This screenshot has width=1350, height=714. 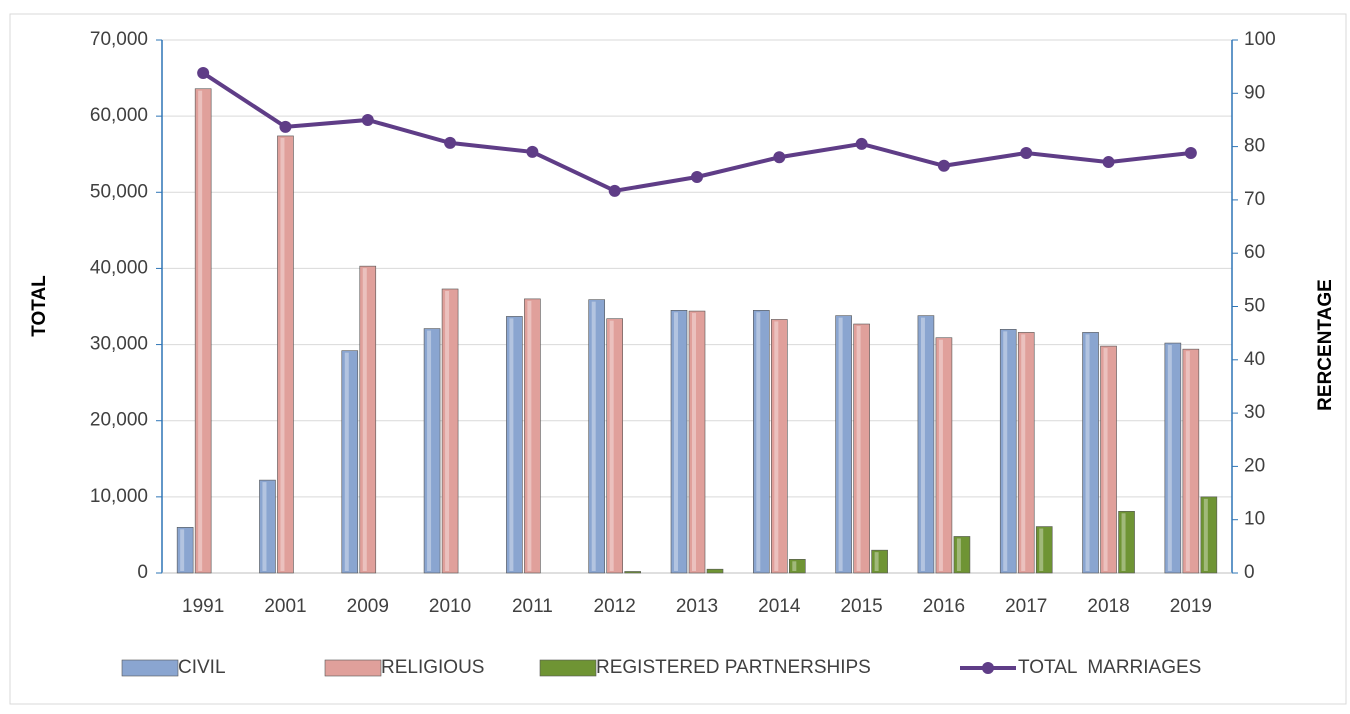 I want to click on x-tick-label: 2019, so click(x=1191, y=606).